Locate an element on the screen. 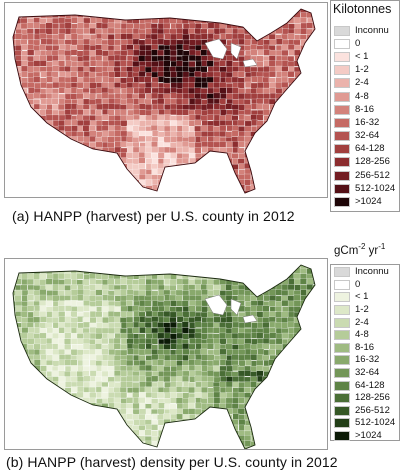 The height and width of the screenshot is (475, 400). legend-item: 64-128 is located at coordinates (364, 149).